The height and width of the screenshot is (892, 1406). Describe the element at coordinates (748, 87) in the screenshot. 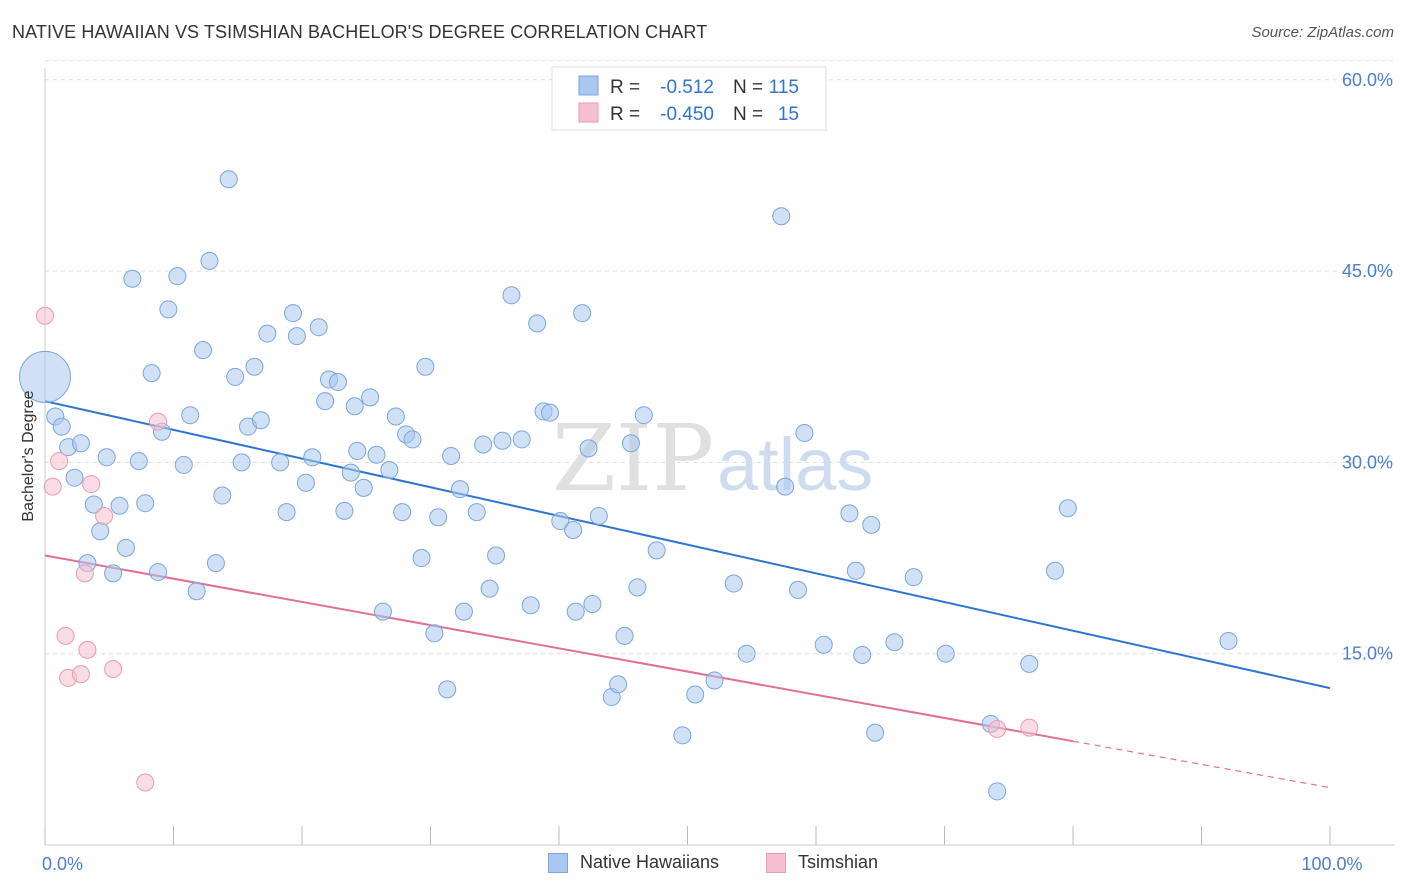

I see `legend-n-label-blue: N =` at that location.